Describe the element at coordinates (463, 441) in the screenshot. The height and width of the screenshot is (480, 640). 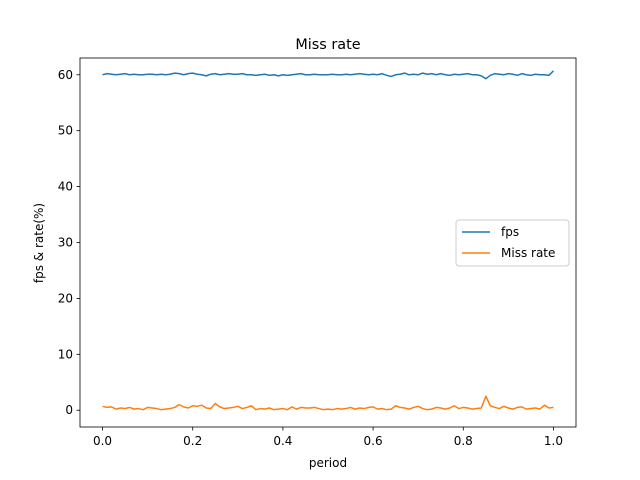
I see `x-tick-label: 0.8` at that location.